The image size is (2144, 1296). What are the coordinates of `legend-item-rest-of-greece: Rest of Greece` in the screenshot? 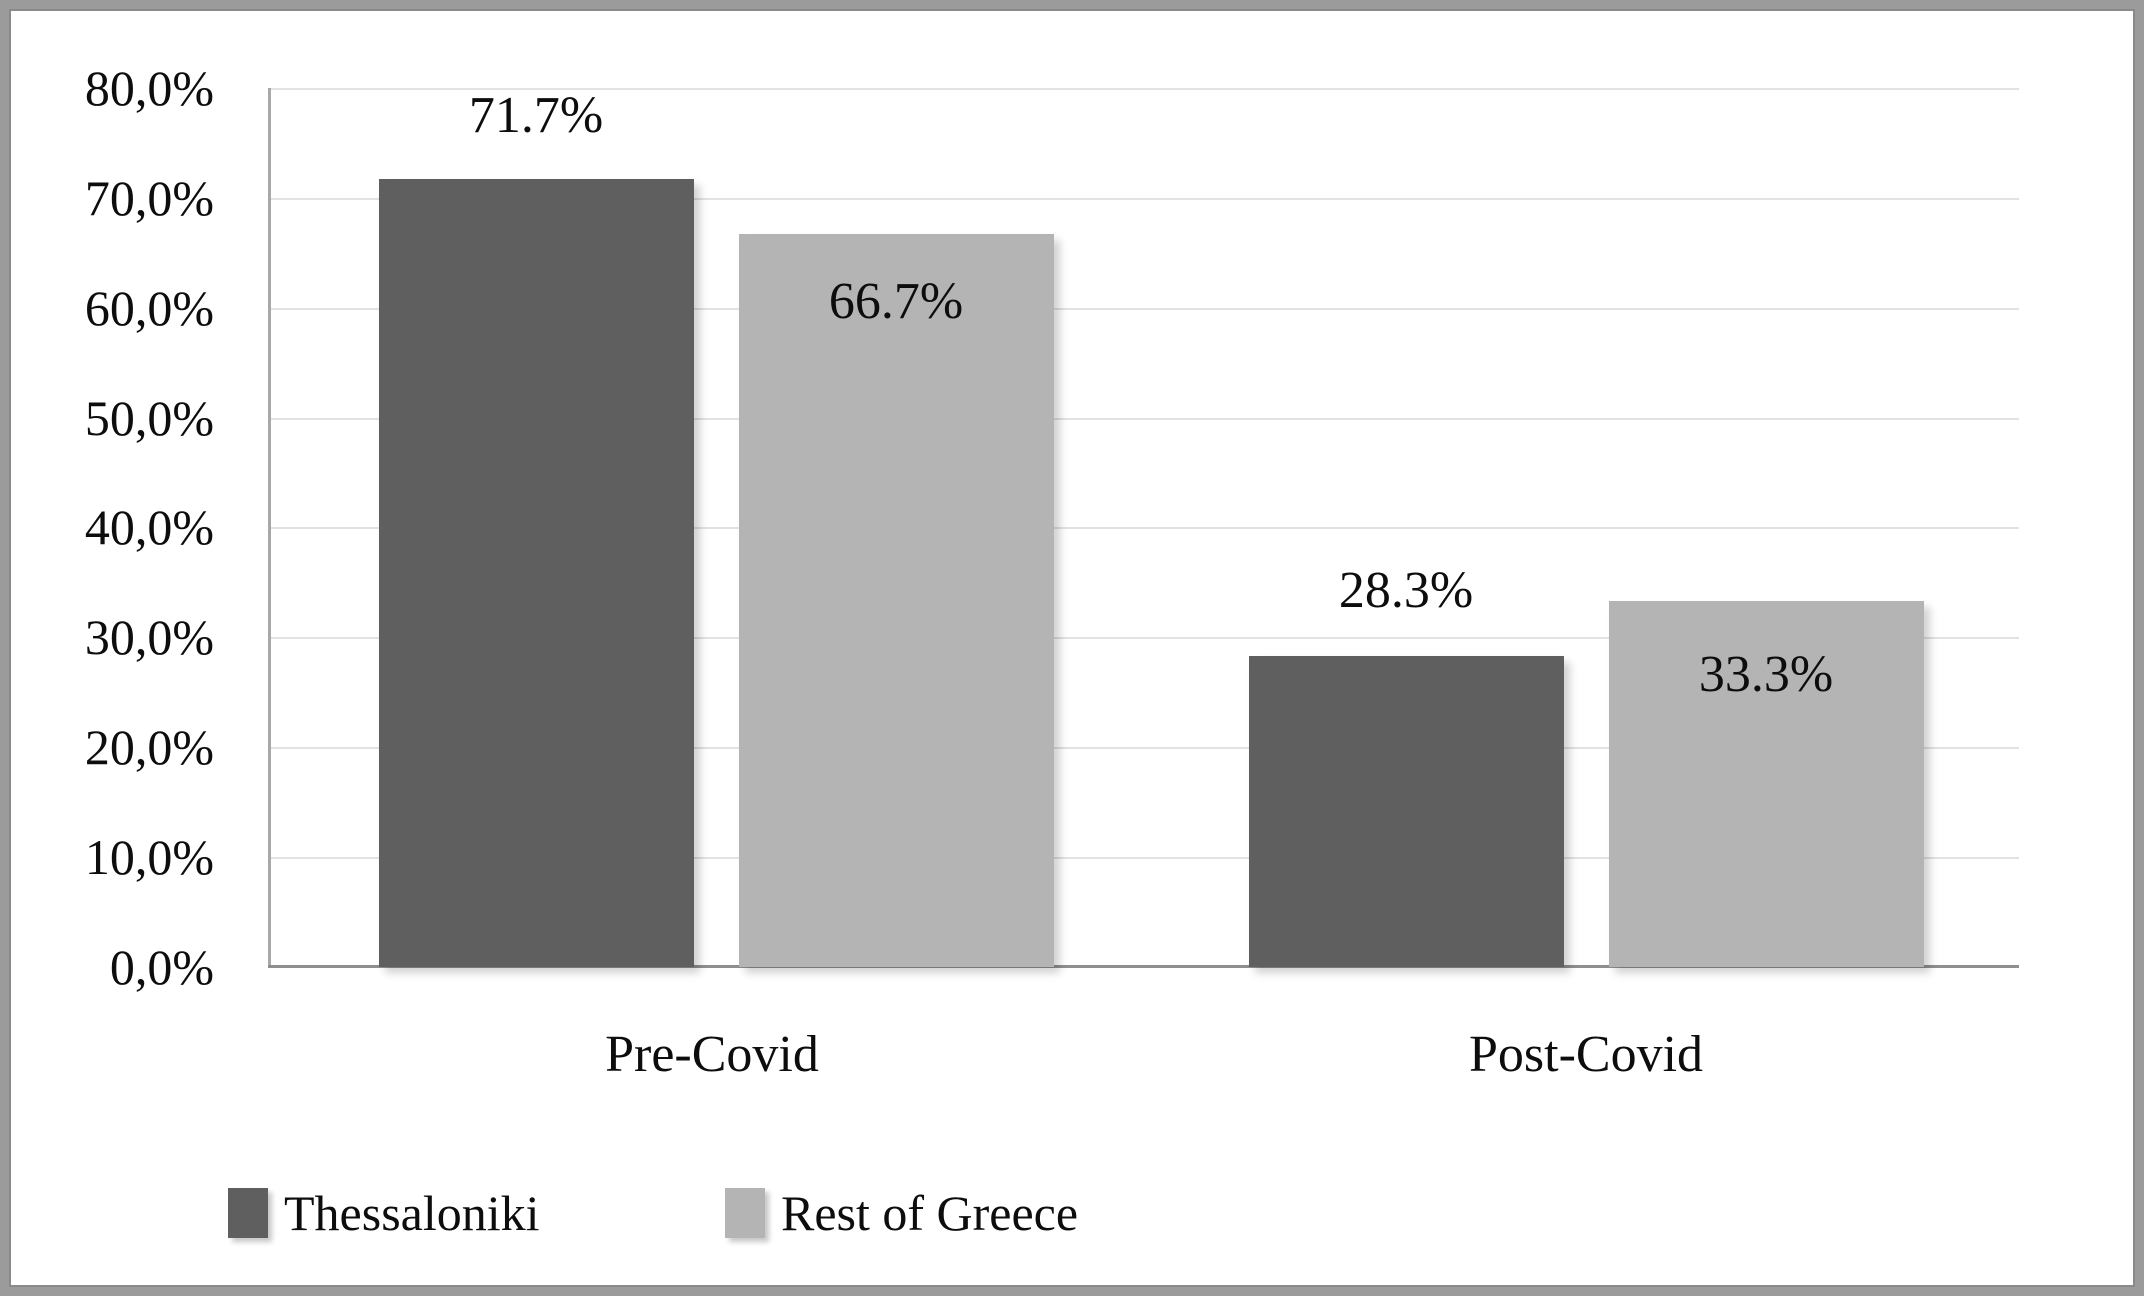 It's located at (901, 1213).